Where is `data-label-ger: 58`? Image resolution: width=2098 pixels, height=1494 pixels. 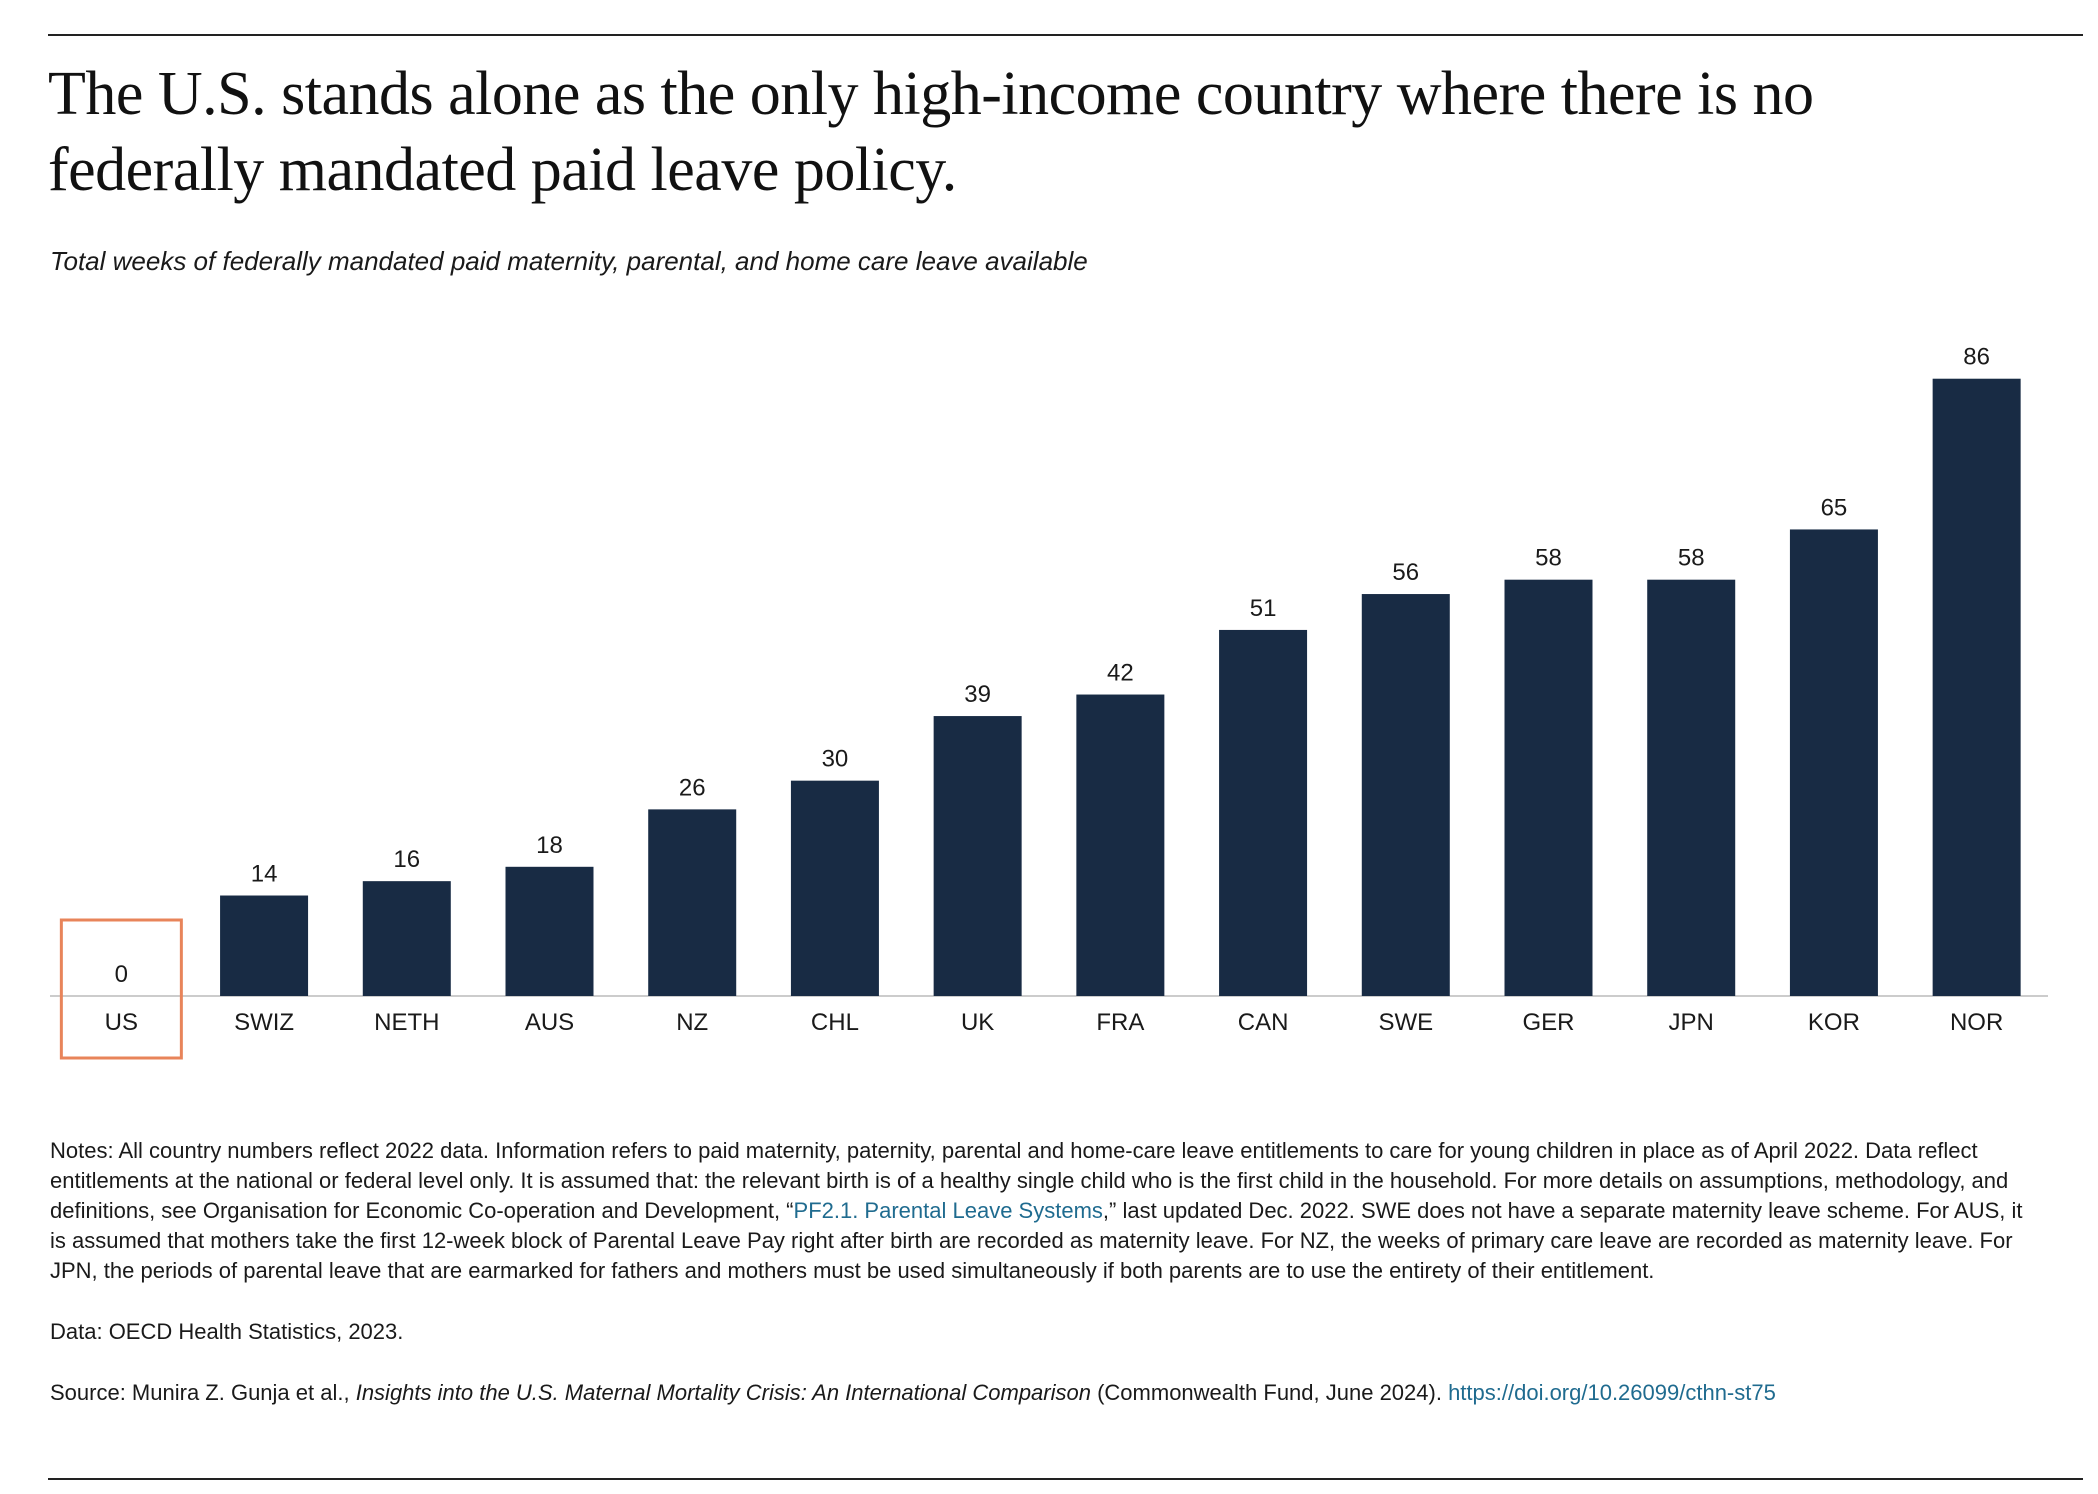 data-label-ger: 58 is located at coordinates (1548, 558).